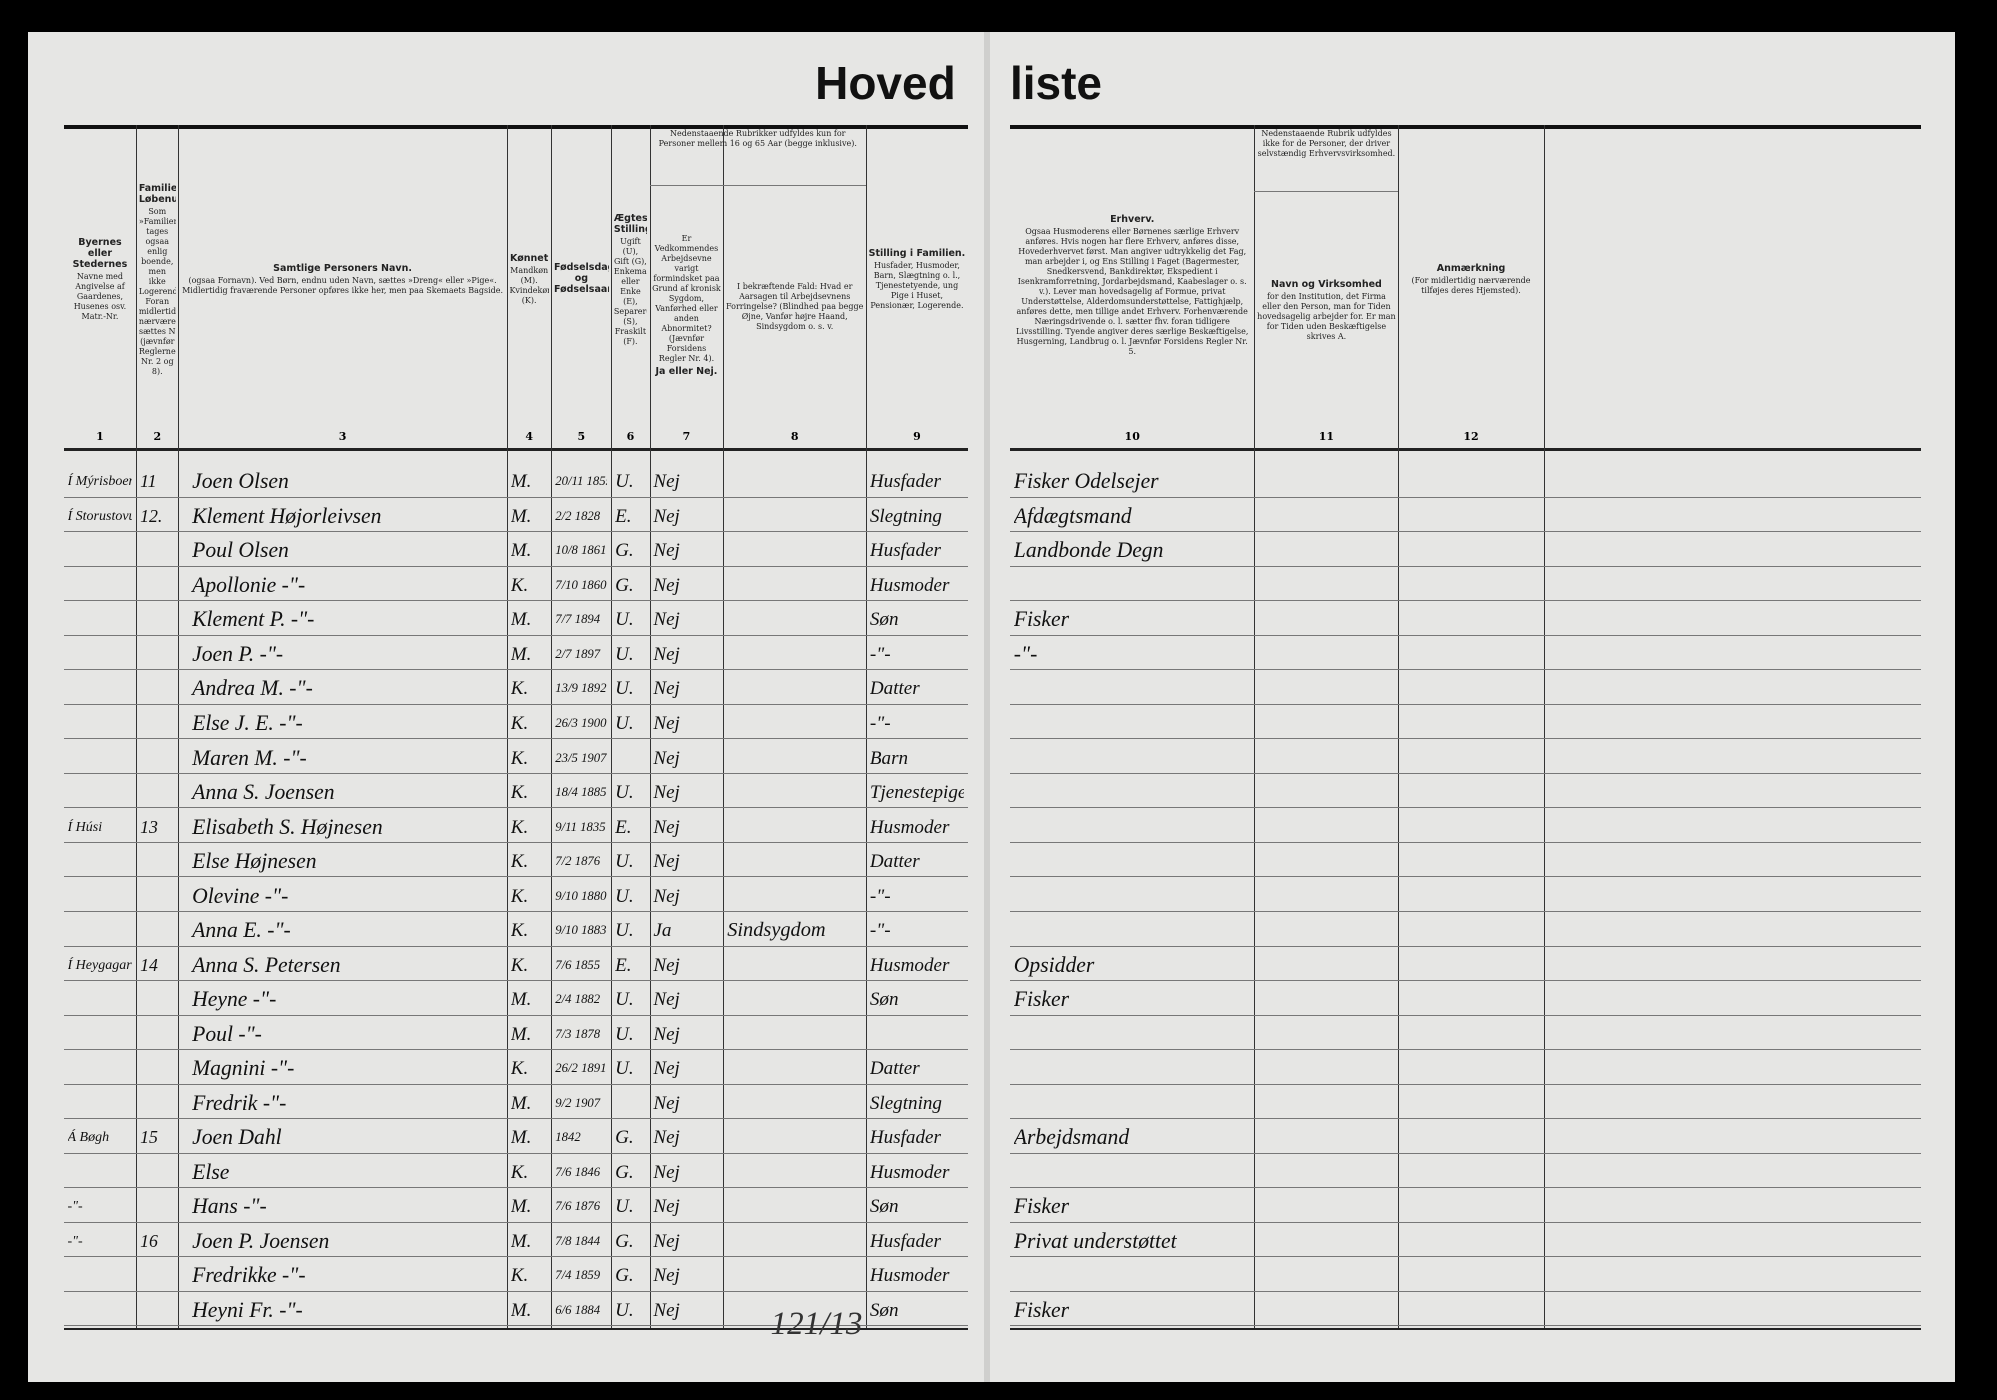 This screenshot has width=1997, height=1400. Describe the element at coordinates (581, 437) in the screenshot. I see `column-number: 5` at that location.